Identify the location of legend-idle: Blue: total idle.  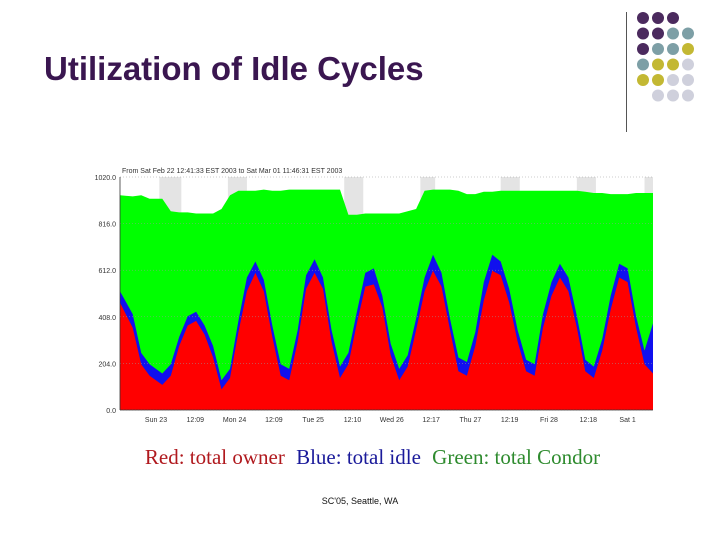
(358, 457).